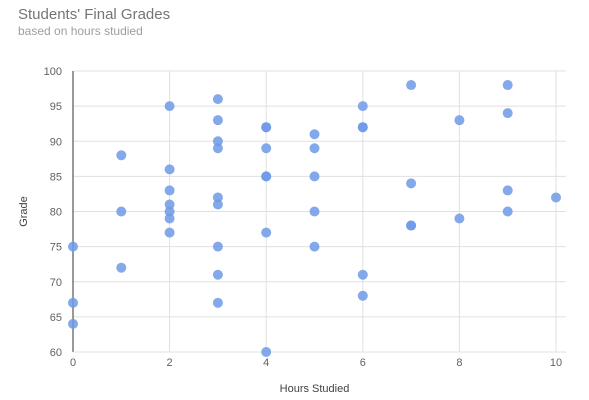 The height and width of the screenshot is (400, 589). What do you see at coordinates (56, 353) in the screenshot?
I see `y-tick-label: 60` at bounding box center [56, 353].